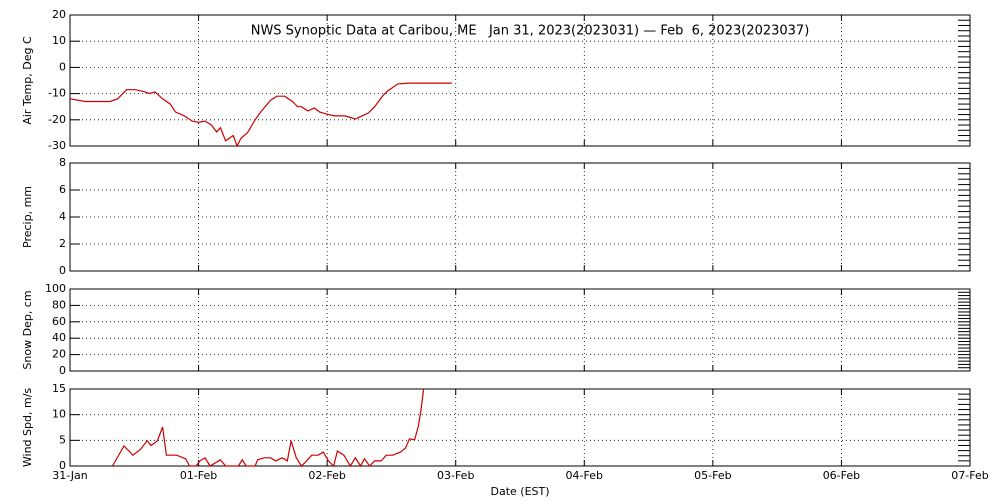 The image size is (1000, 500). What do you see at coordinates (27, 80) in the screenshot?
I see `y-axis-label: Air Temp, Deg C` at bounding box center [27, 80].